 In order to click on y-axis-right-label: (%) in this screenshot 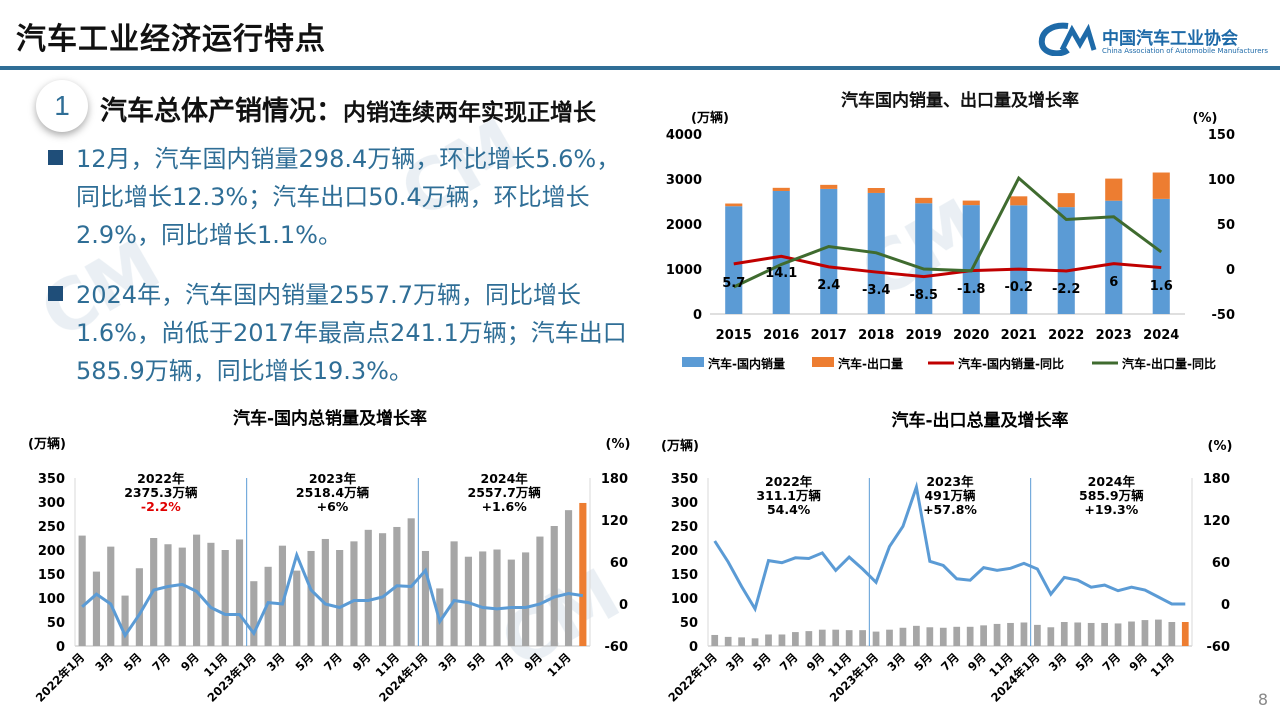, I will do `click(1205, 118)`.